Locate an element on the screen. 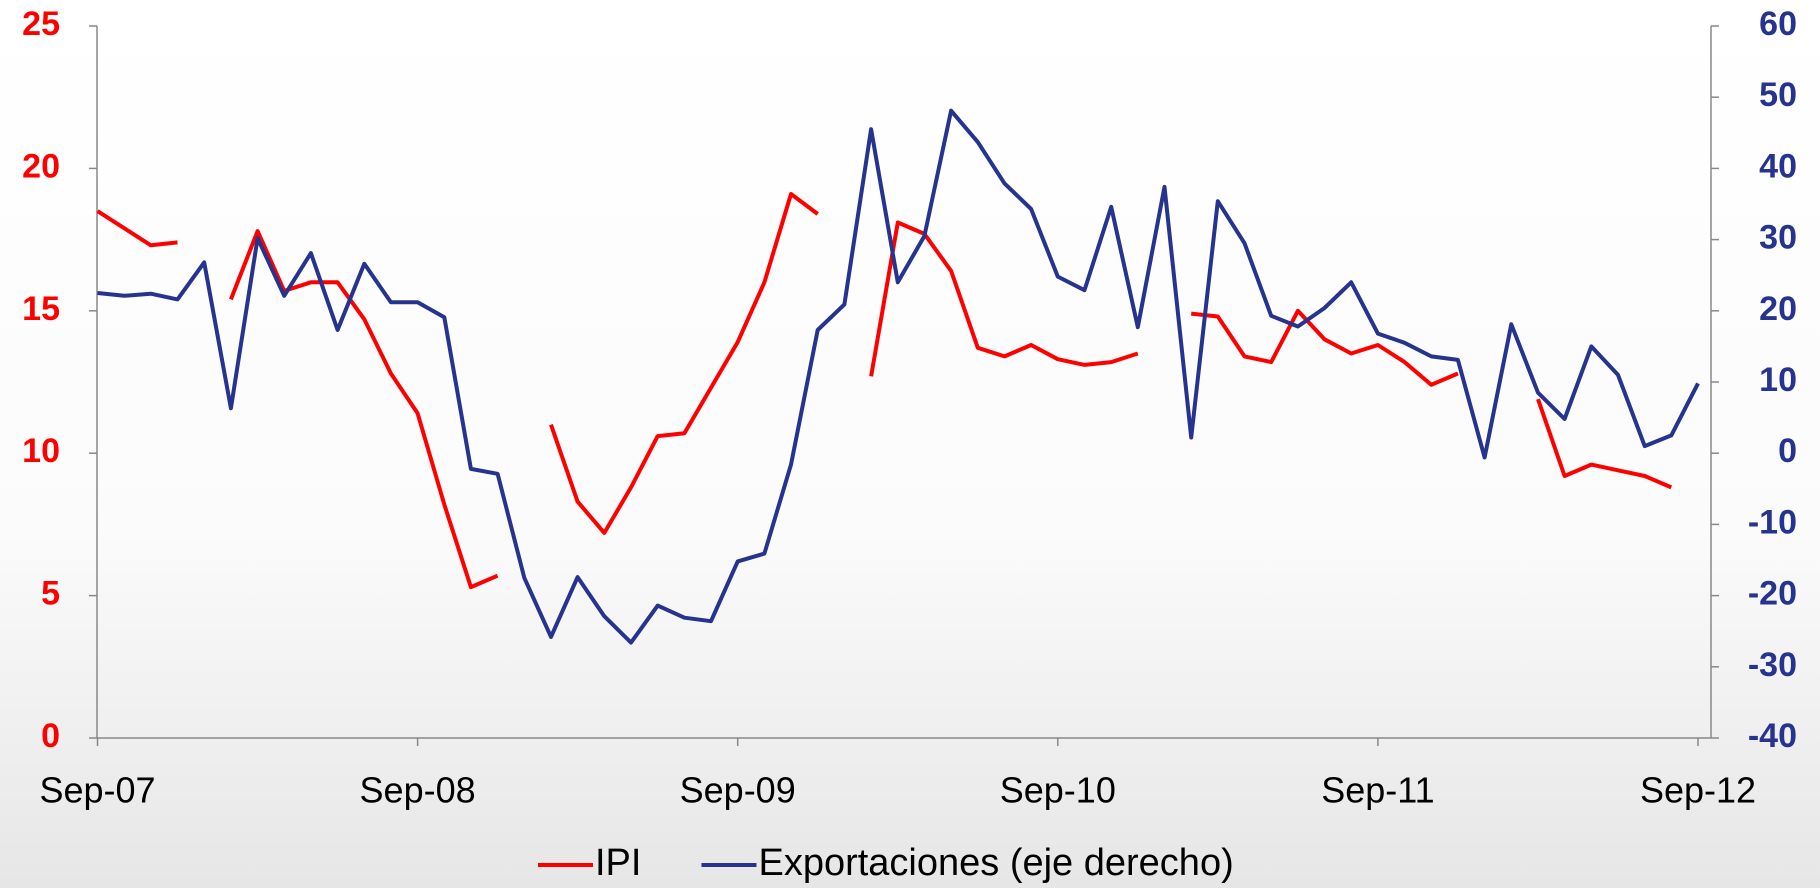 This screenshot has height=888, width=1820. y-tick-label: 5 is located at coordinates (50, 594).